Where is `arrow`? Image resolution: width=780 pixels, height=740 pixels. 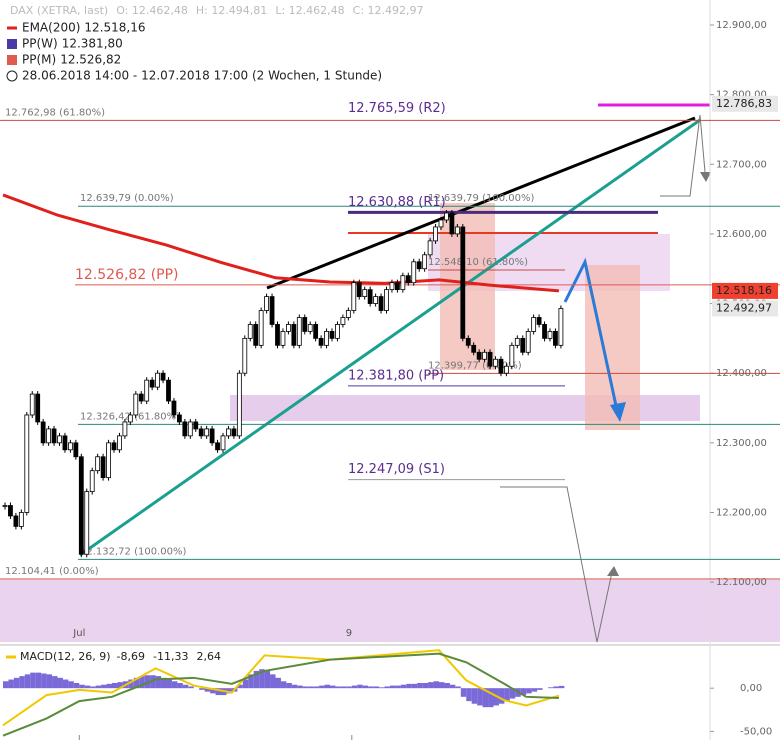 arrow is located at coordinates (591, 336).